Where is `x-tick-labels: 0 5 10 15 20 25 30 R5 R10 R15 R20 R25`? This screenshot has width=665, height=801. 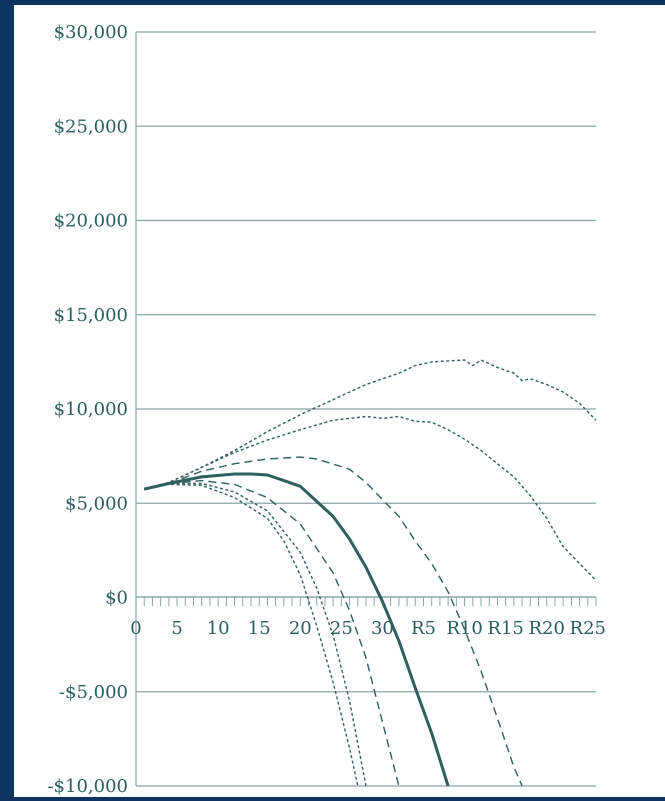 x-tick-labels: 0 5 10 15 20 25 30 R5 R10 R15 R20 R25 is located at coordinates (368, 628).